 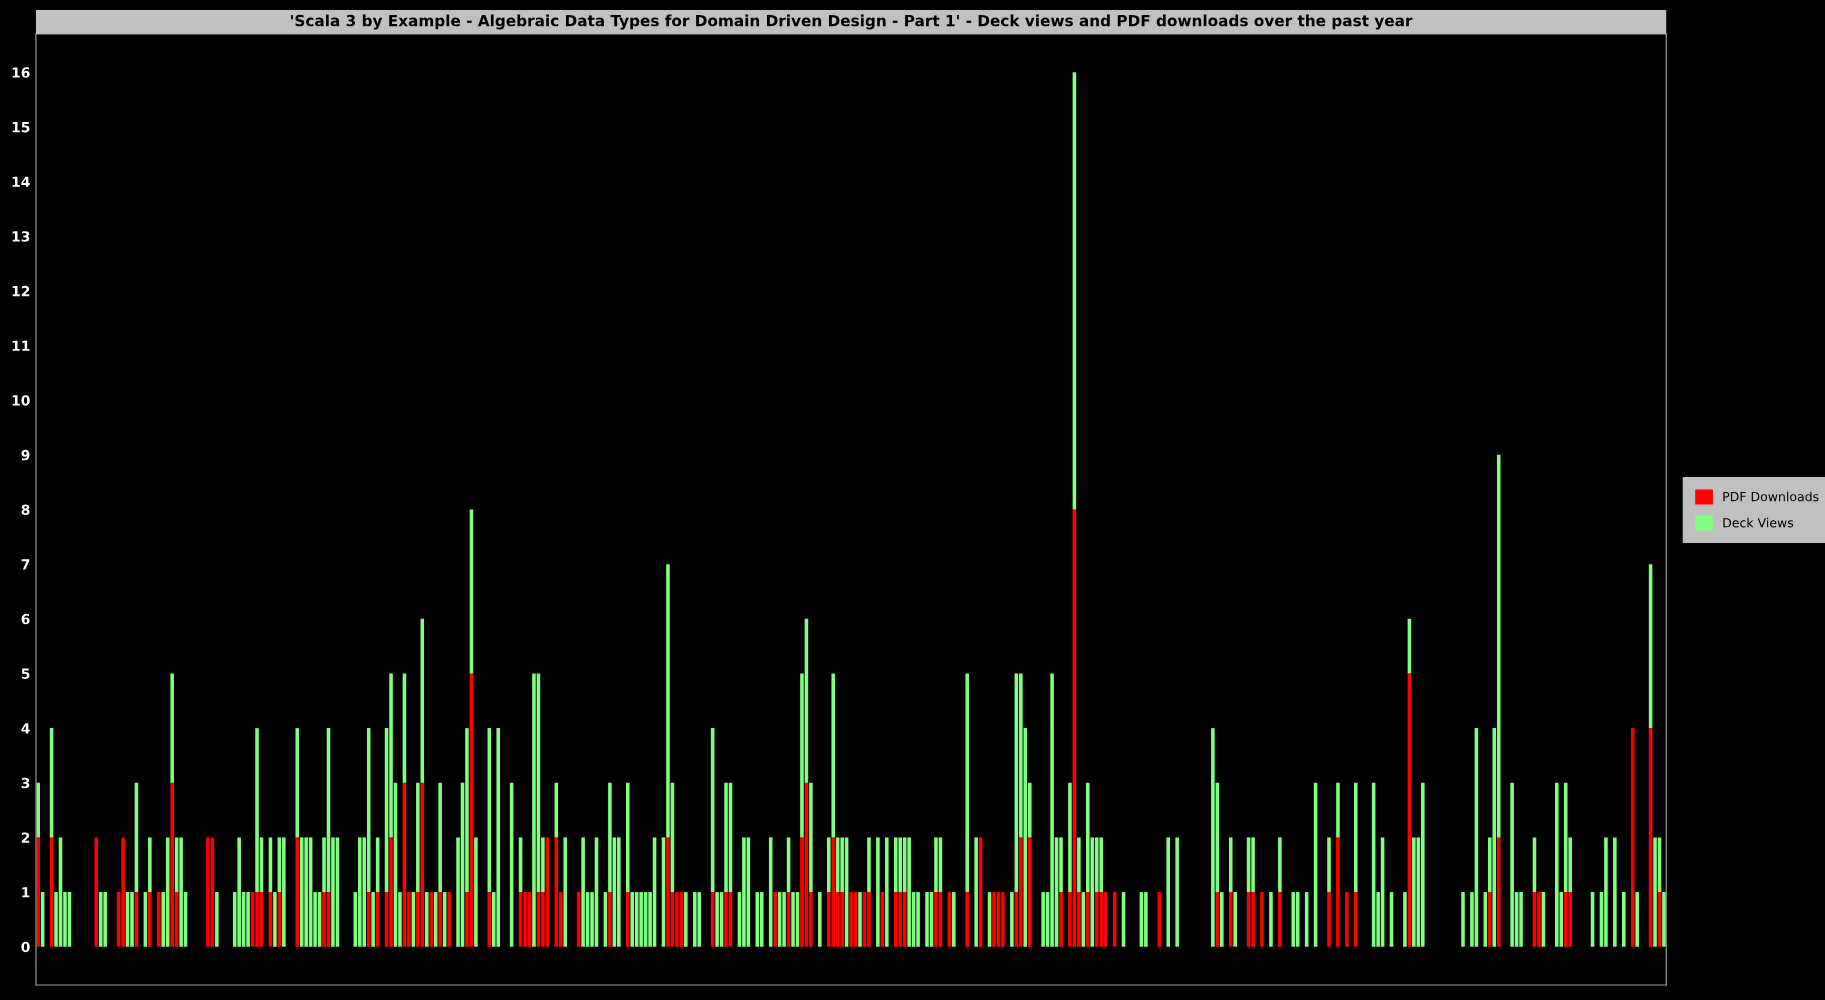 What do you see at coordinates (1771, 496) in the screenshot?
I see `legend-label: PDF Downloads` at bounding box center [1771, 496].